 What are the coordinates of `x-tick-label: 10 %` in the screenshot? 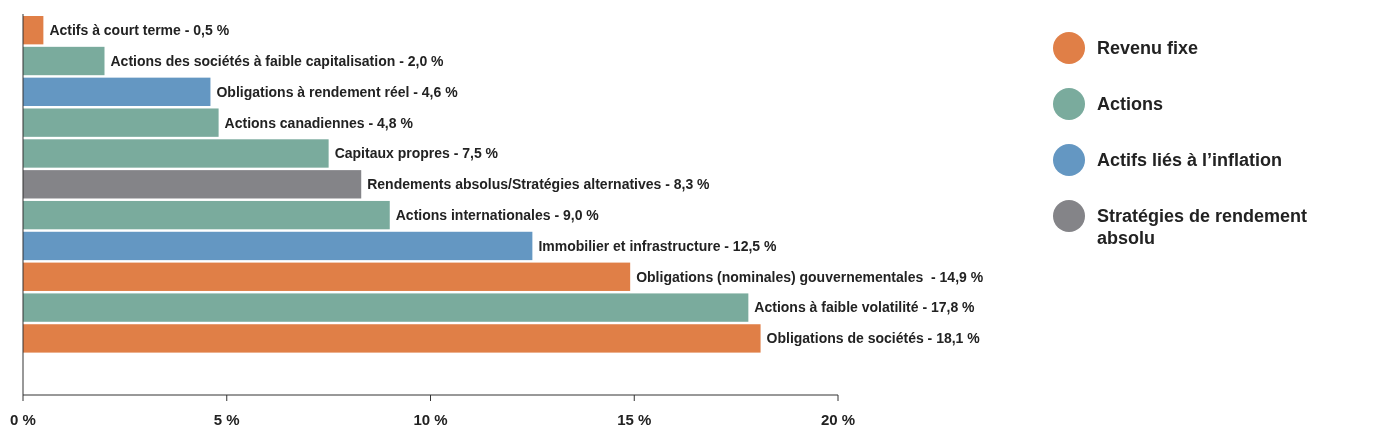 It's located at (430, 419).